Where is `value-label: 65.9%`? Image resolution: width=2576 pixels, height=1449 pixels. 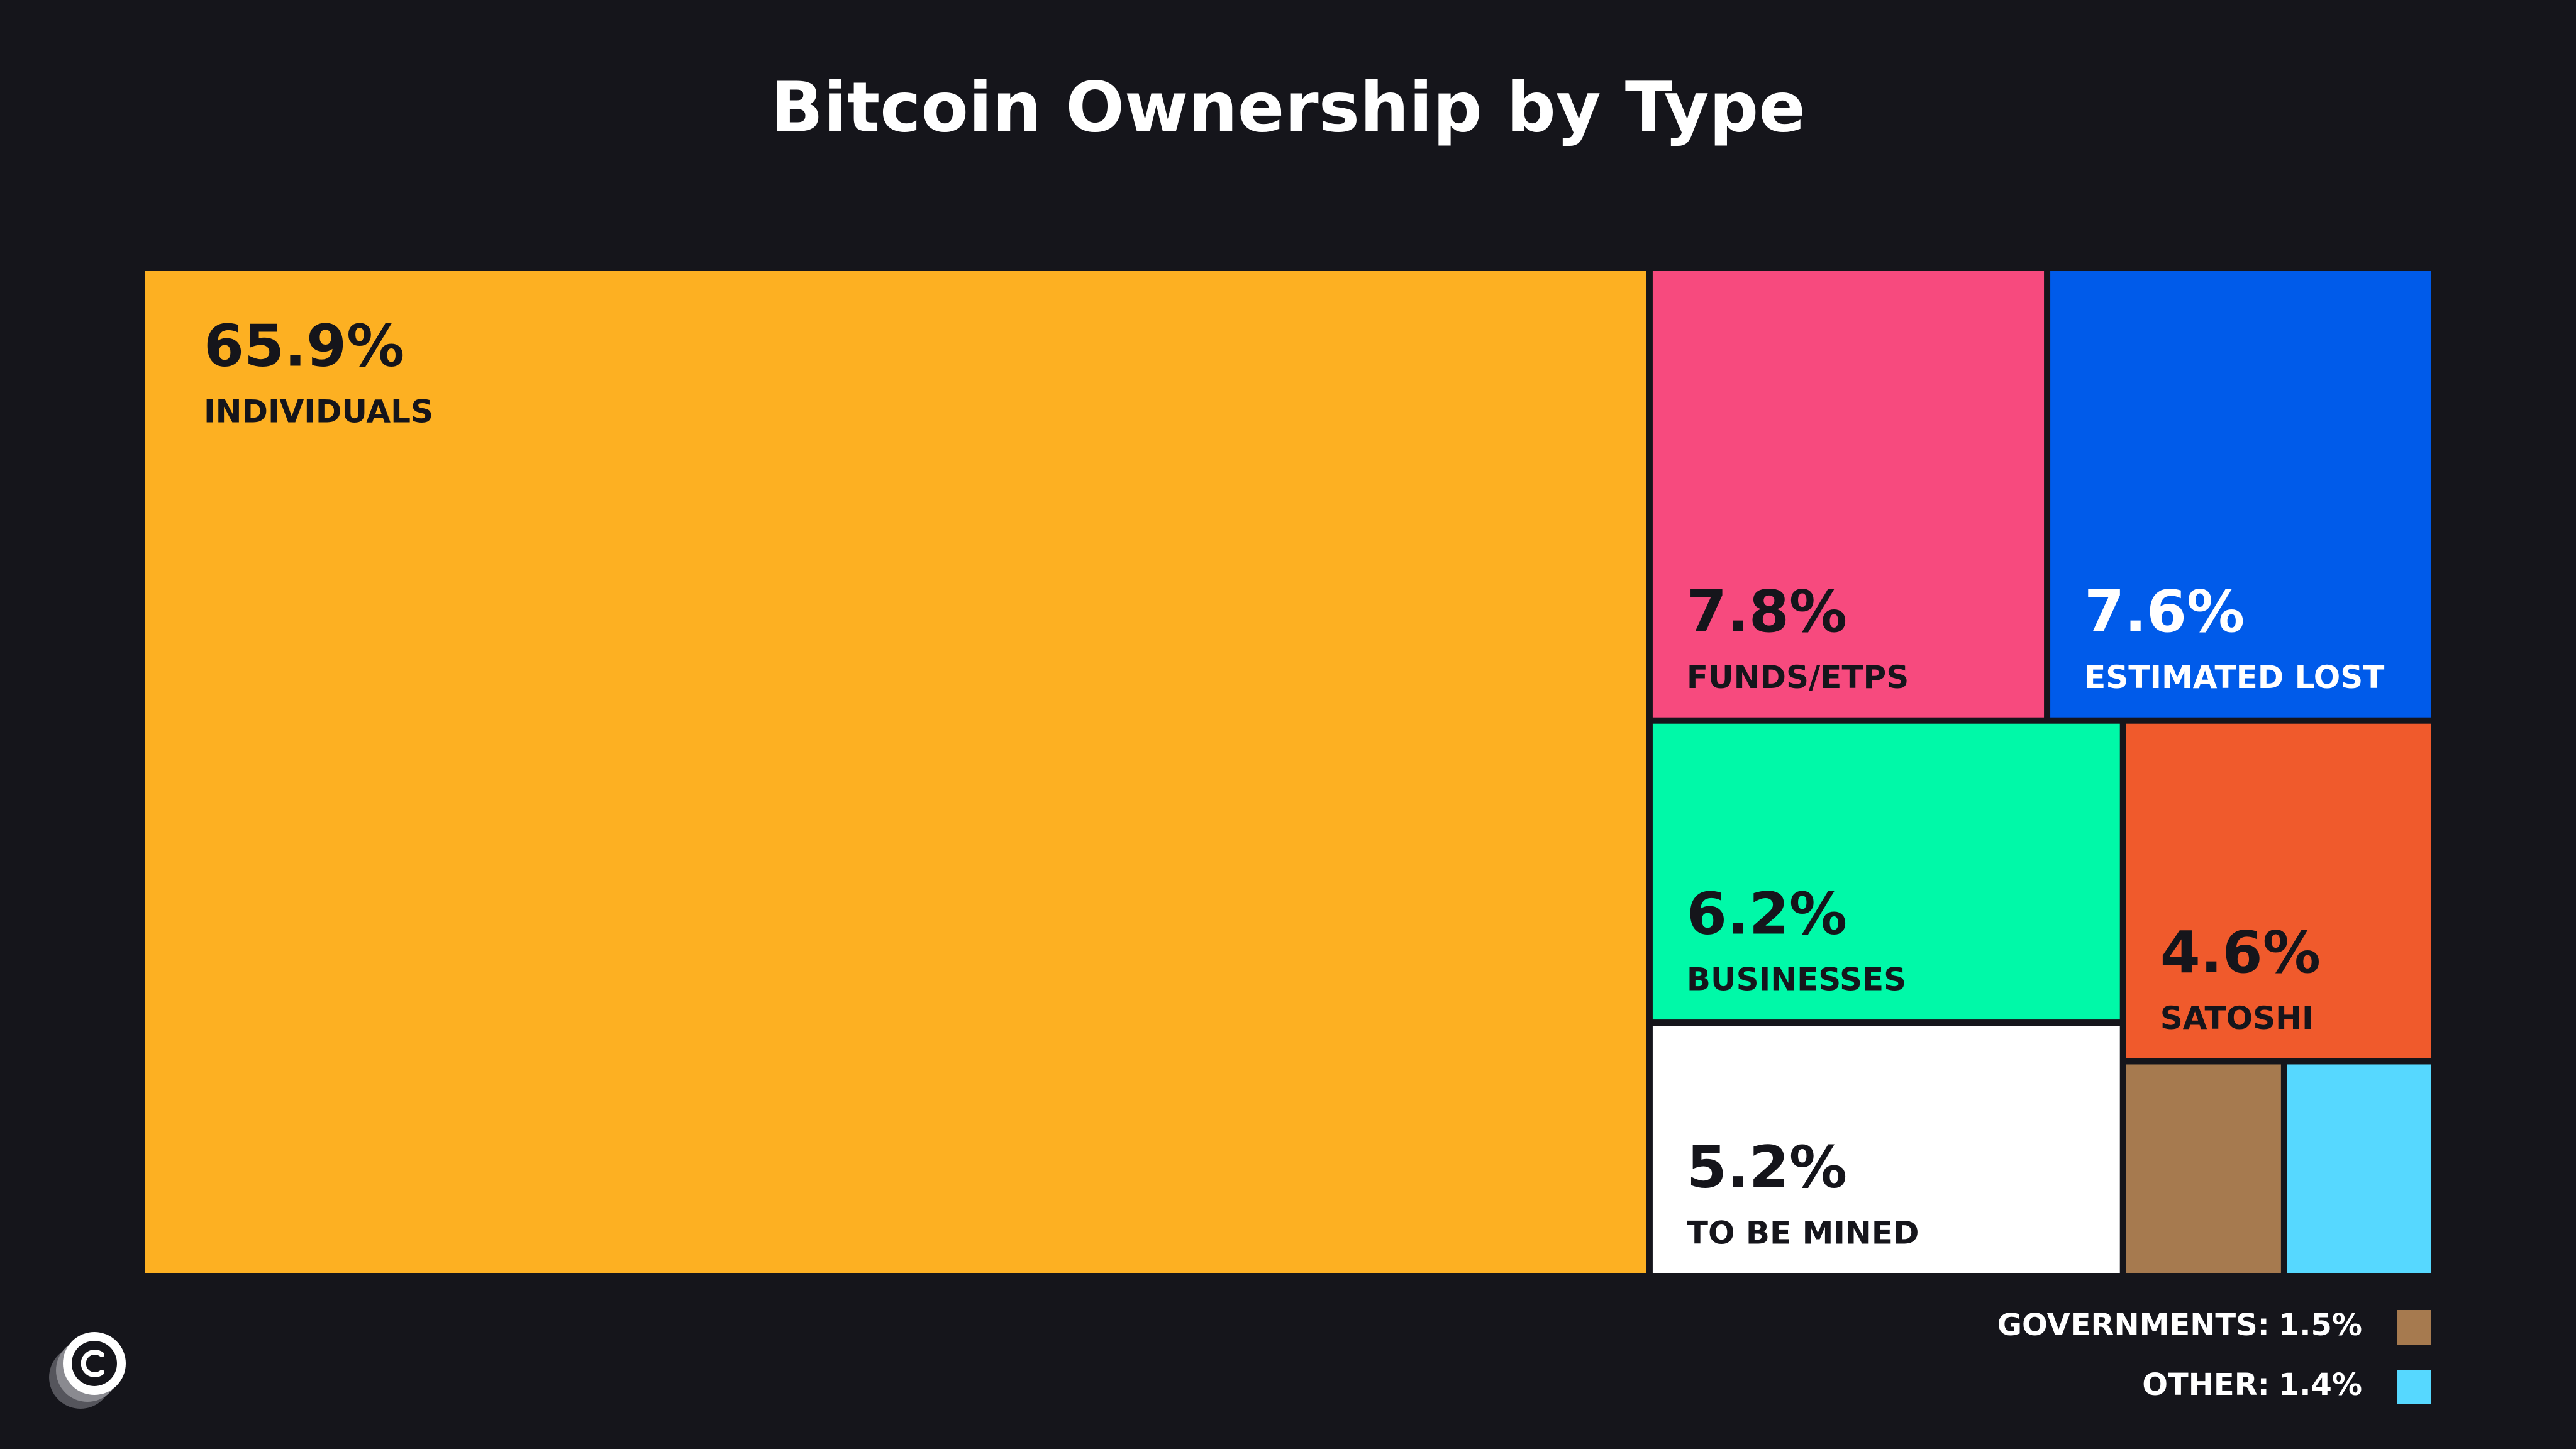
value-label: 65.9% is located at coordinates (304, 345).